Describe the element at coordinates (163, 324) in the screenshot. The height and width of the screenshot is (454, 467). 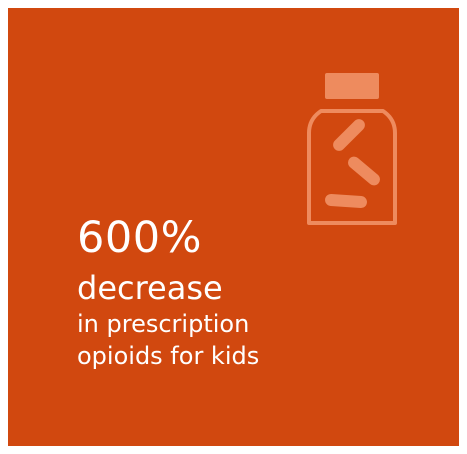
I see `stat-description-line-1: in prescription` at that location.